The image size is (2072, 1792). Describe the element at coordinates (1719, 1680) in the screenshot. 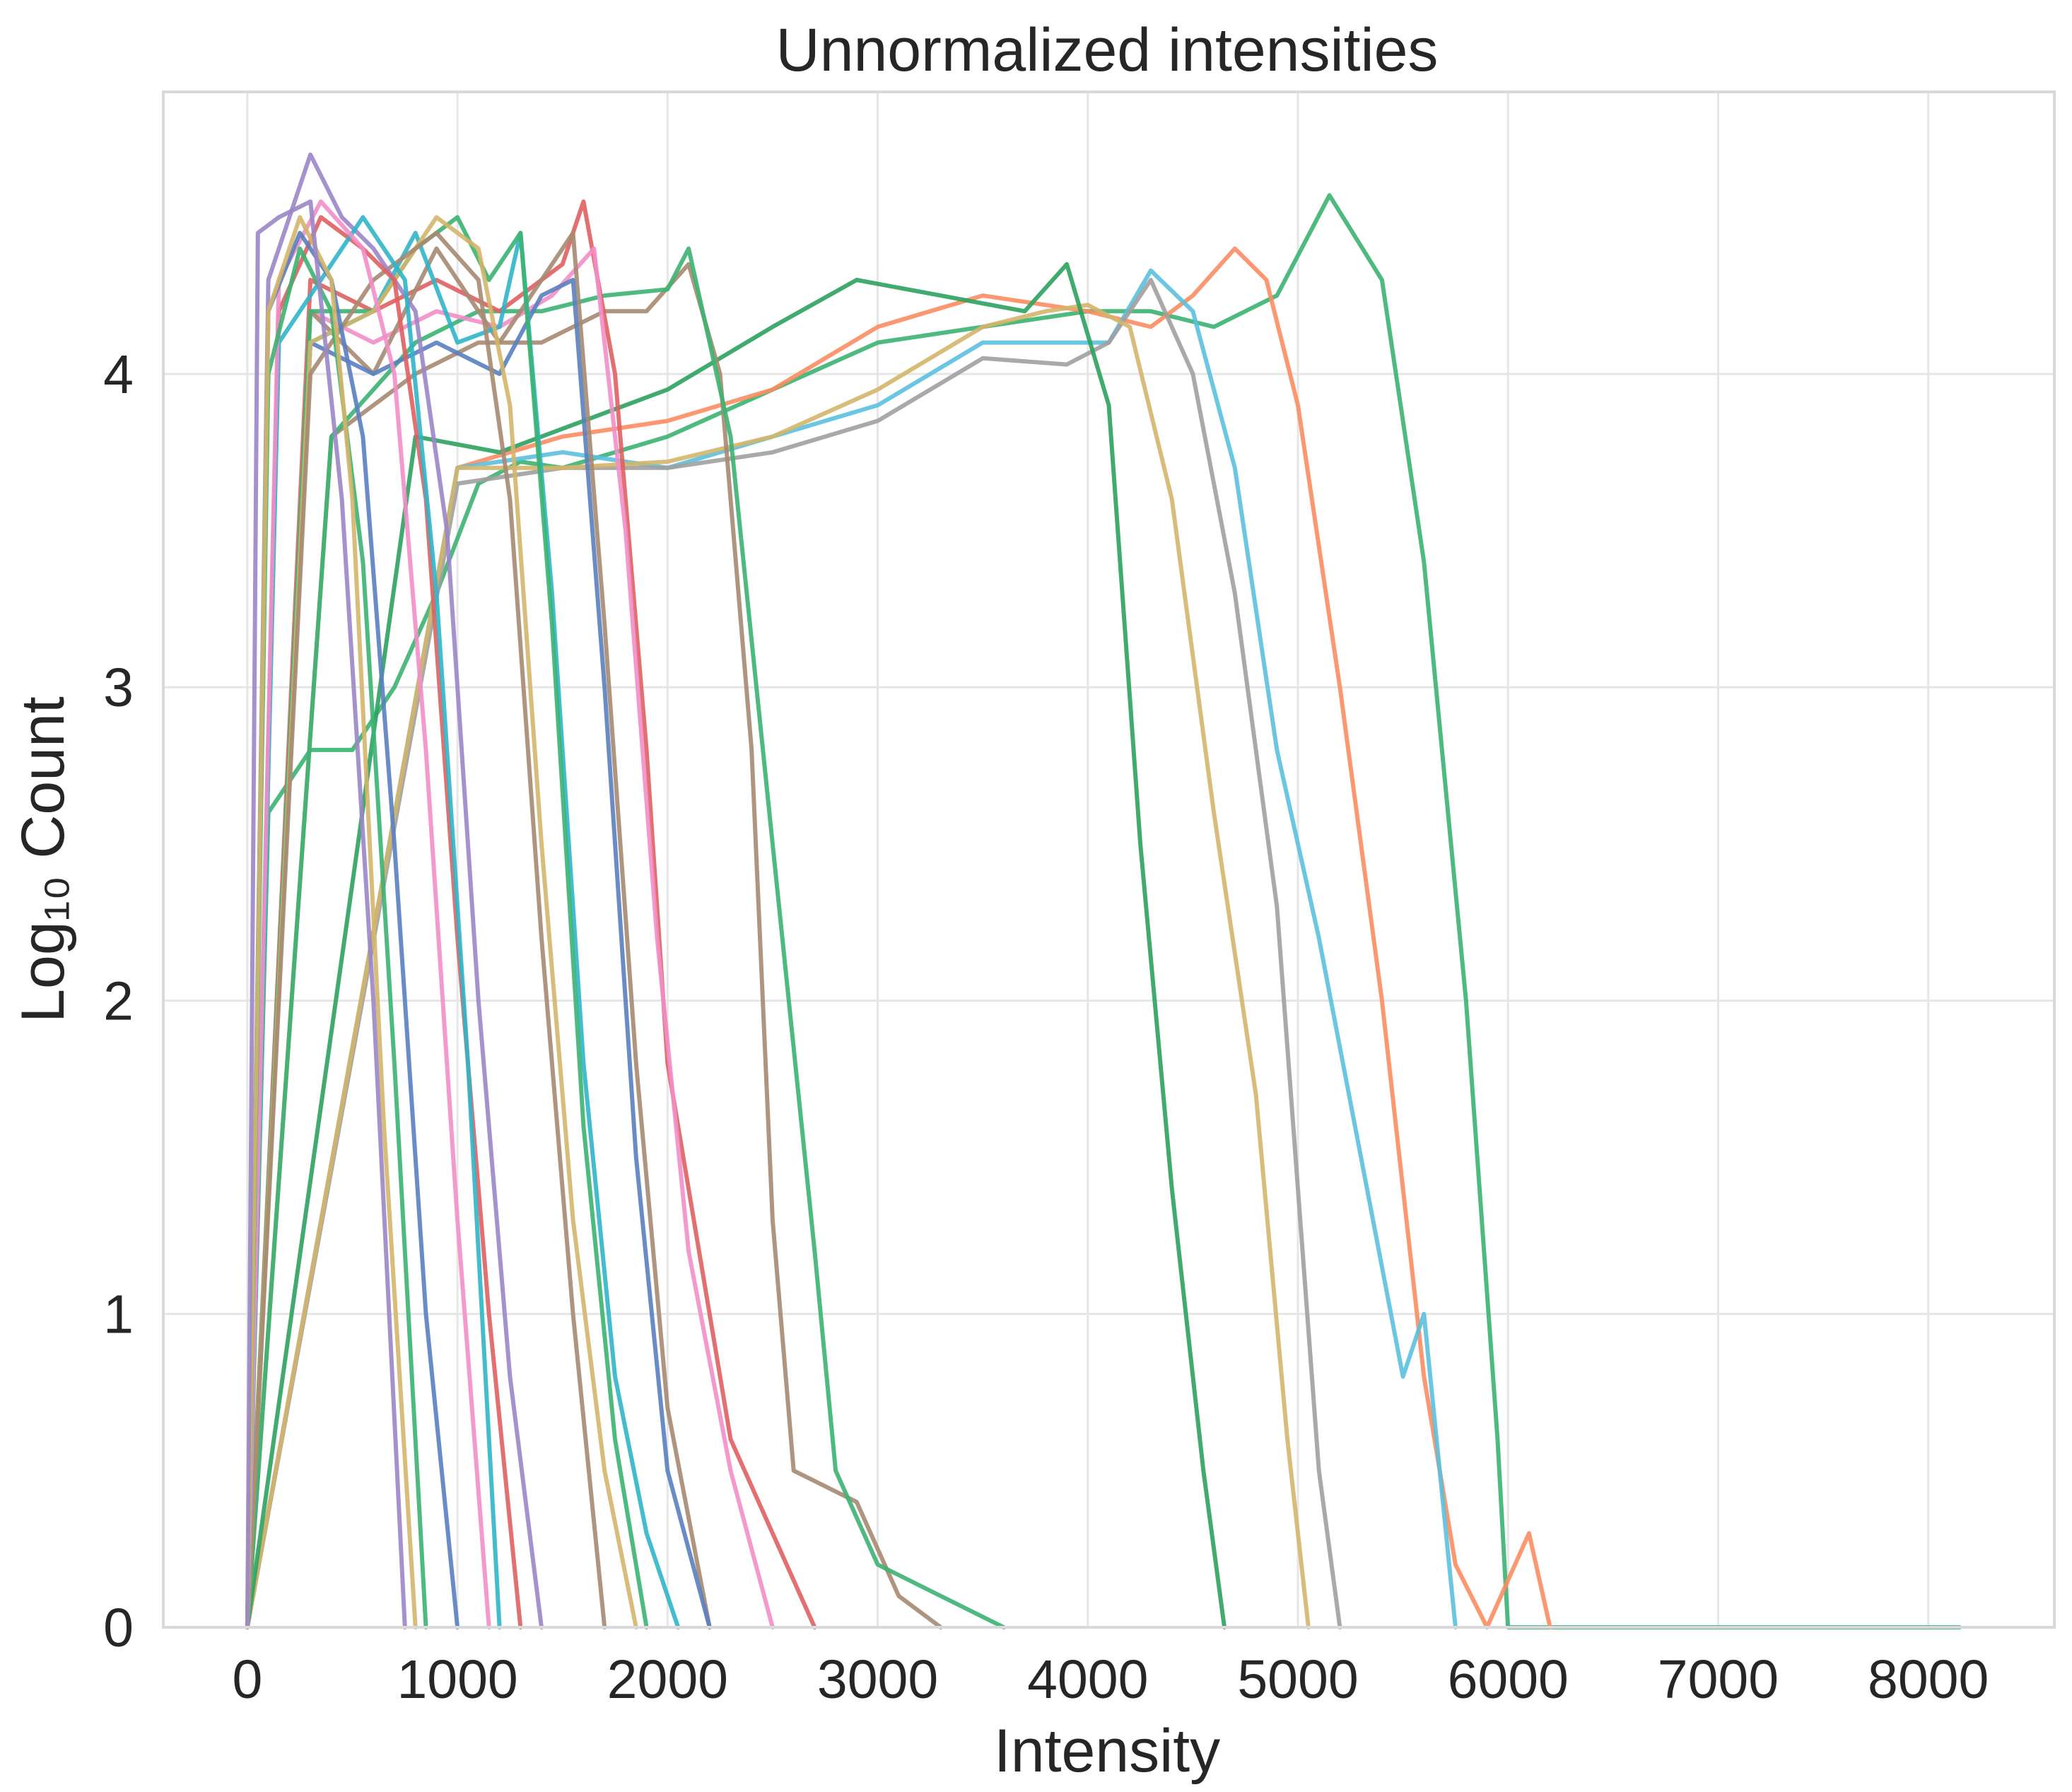

I see `x-tick-label: 7000` at that location.